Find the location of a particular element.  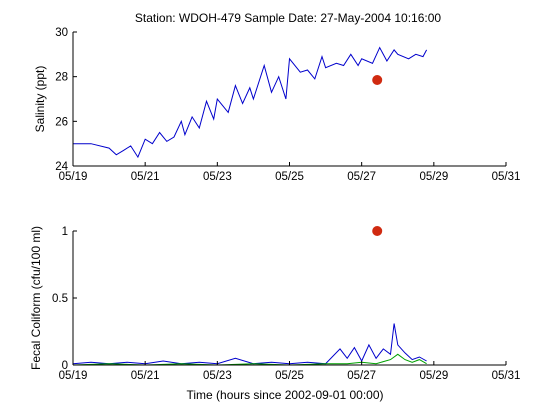

salinity-x-tick-label: 05/19 is located at coordinates (73, 177).